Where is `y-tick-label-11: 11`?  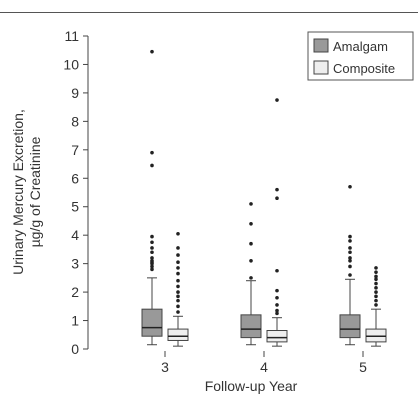
y-tick-label-11: 11 is located at coordinates (71, 36).